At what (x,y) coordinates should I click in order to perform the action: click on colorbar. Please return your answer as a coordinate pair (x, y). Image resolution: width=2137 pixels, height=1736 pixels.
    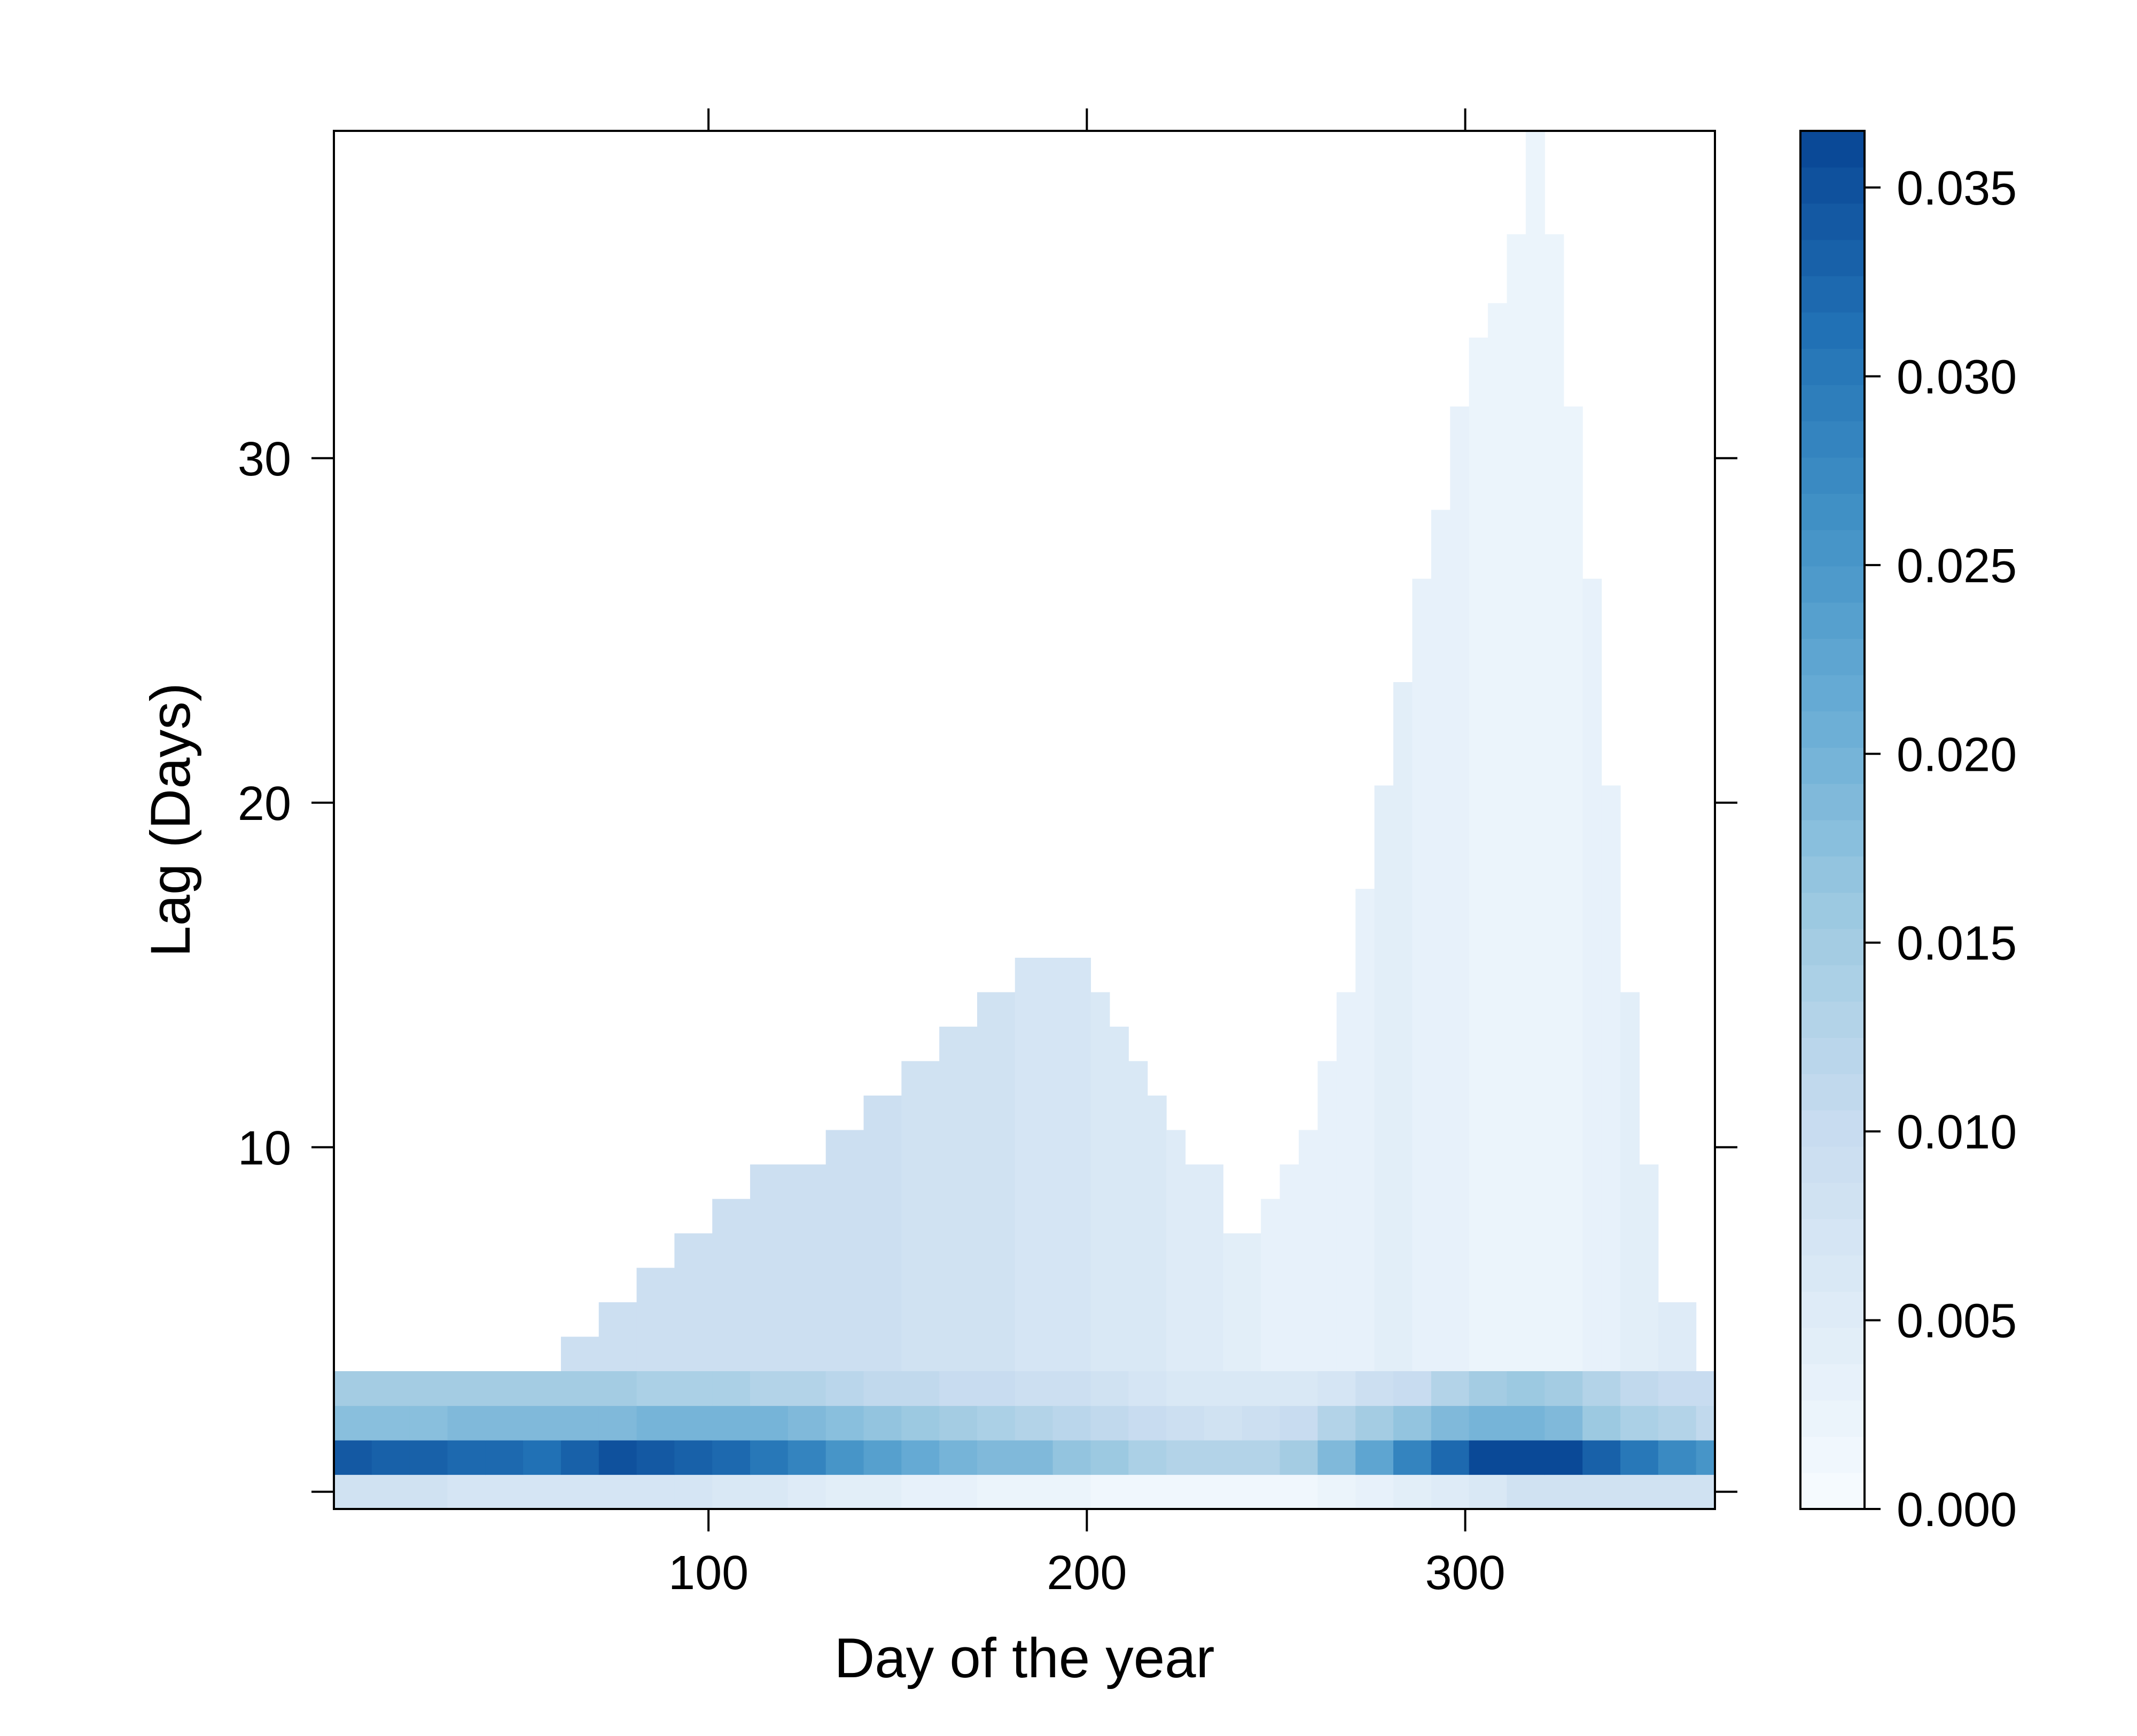
    Looking at the image, I should click on (1832, 821).